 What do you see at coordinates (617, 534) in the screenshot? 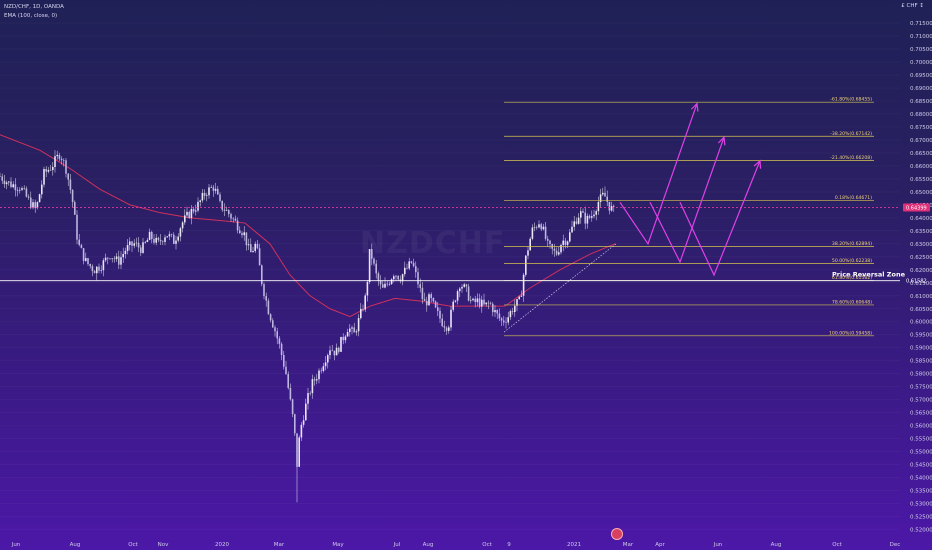
I see `tradingview-logo-icon` at bounding box center [617, 534].